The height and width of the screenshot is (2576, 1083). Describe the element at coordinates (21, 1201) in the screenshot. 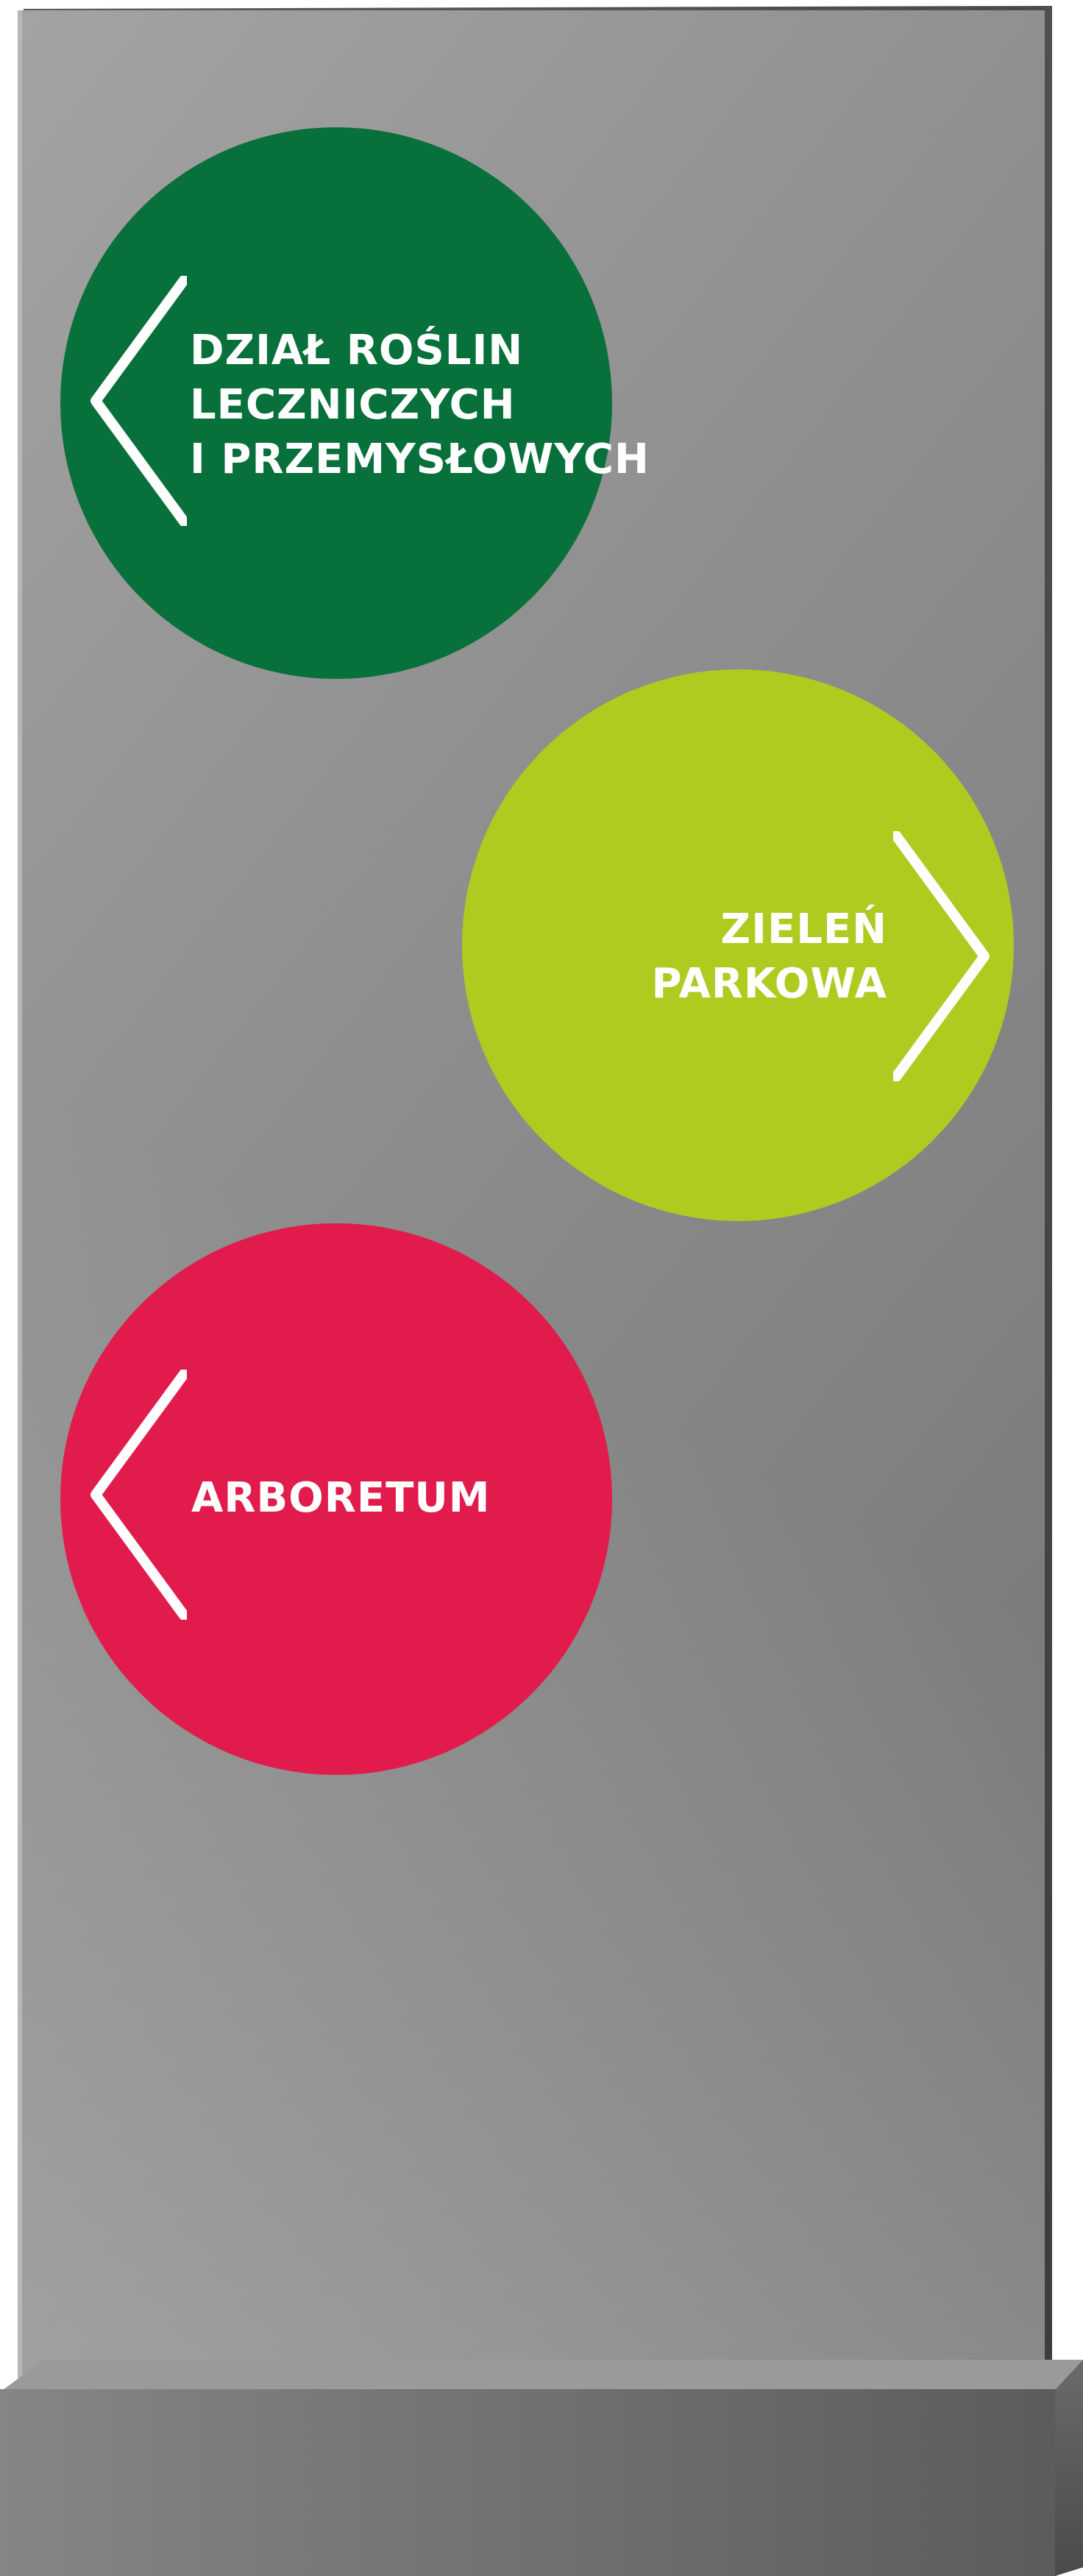

I see `board-left-edge` at that location.